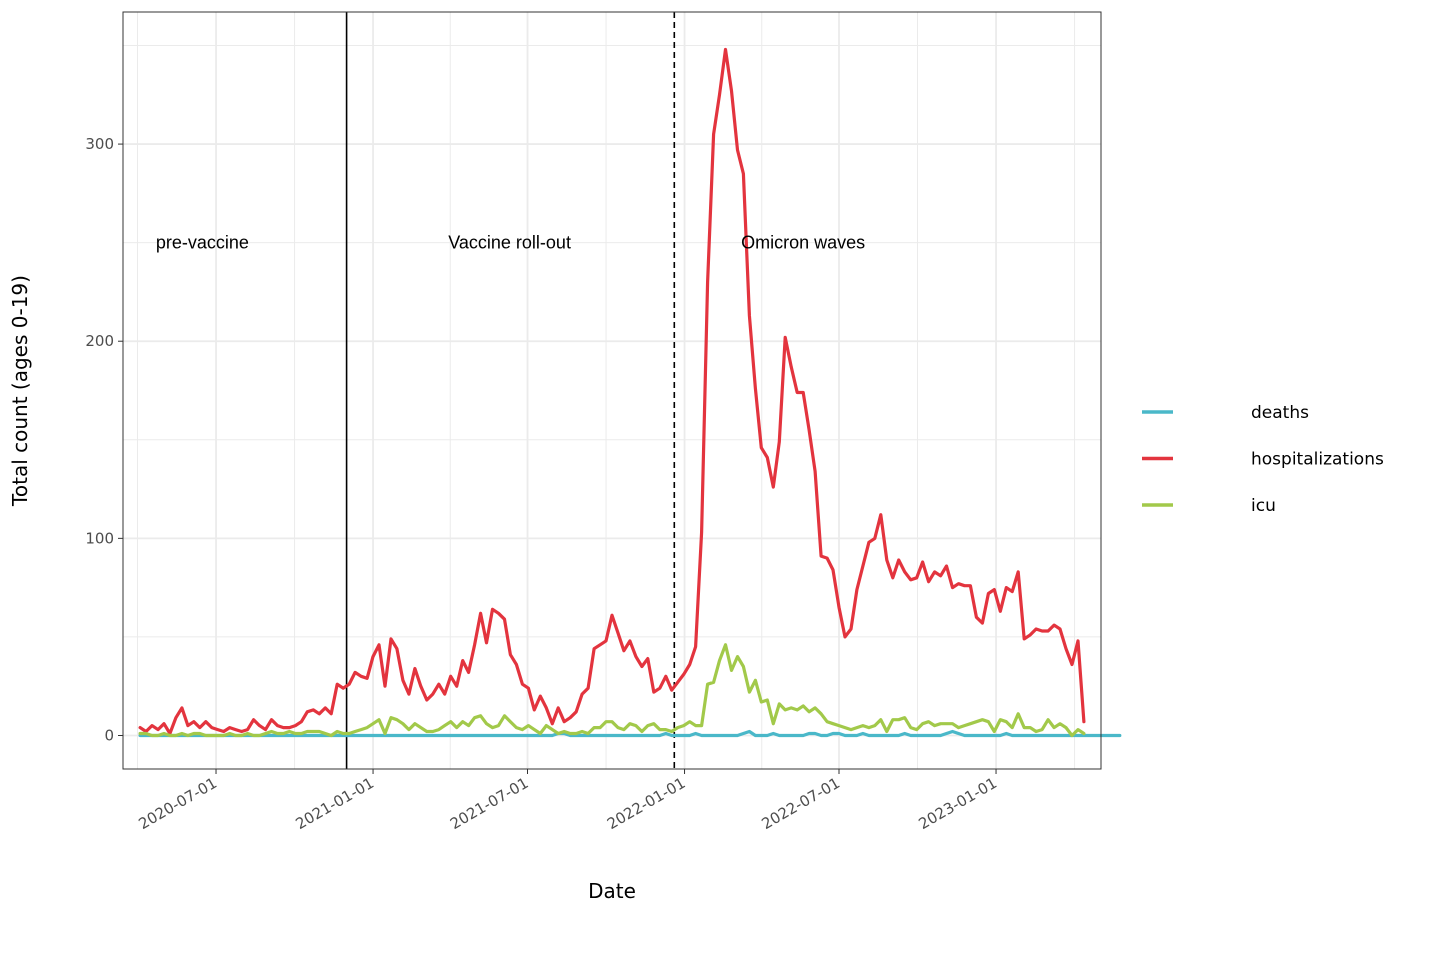  I want to click on y-axis: 0 100 200 300, so click(104, 439).